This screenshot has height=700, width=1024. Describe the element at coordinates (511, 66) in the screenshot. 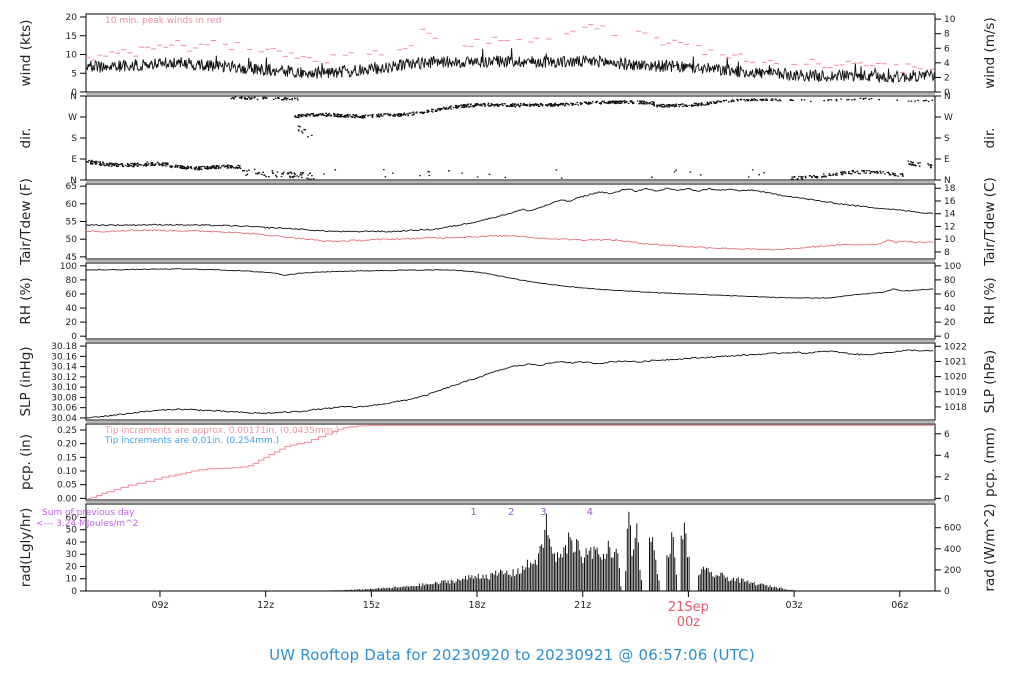

I see `series-wind-avg` at that location.